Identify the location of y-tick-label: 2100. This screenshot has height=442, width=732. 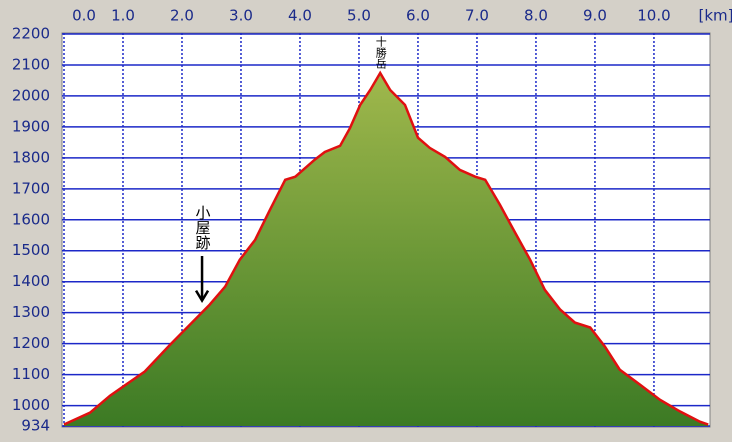
(31, 64).